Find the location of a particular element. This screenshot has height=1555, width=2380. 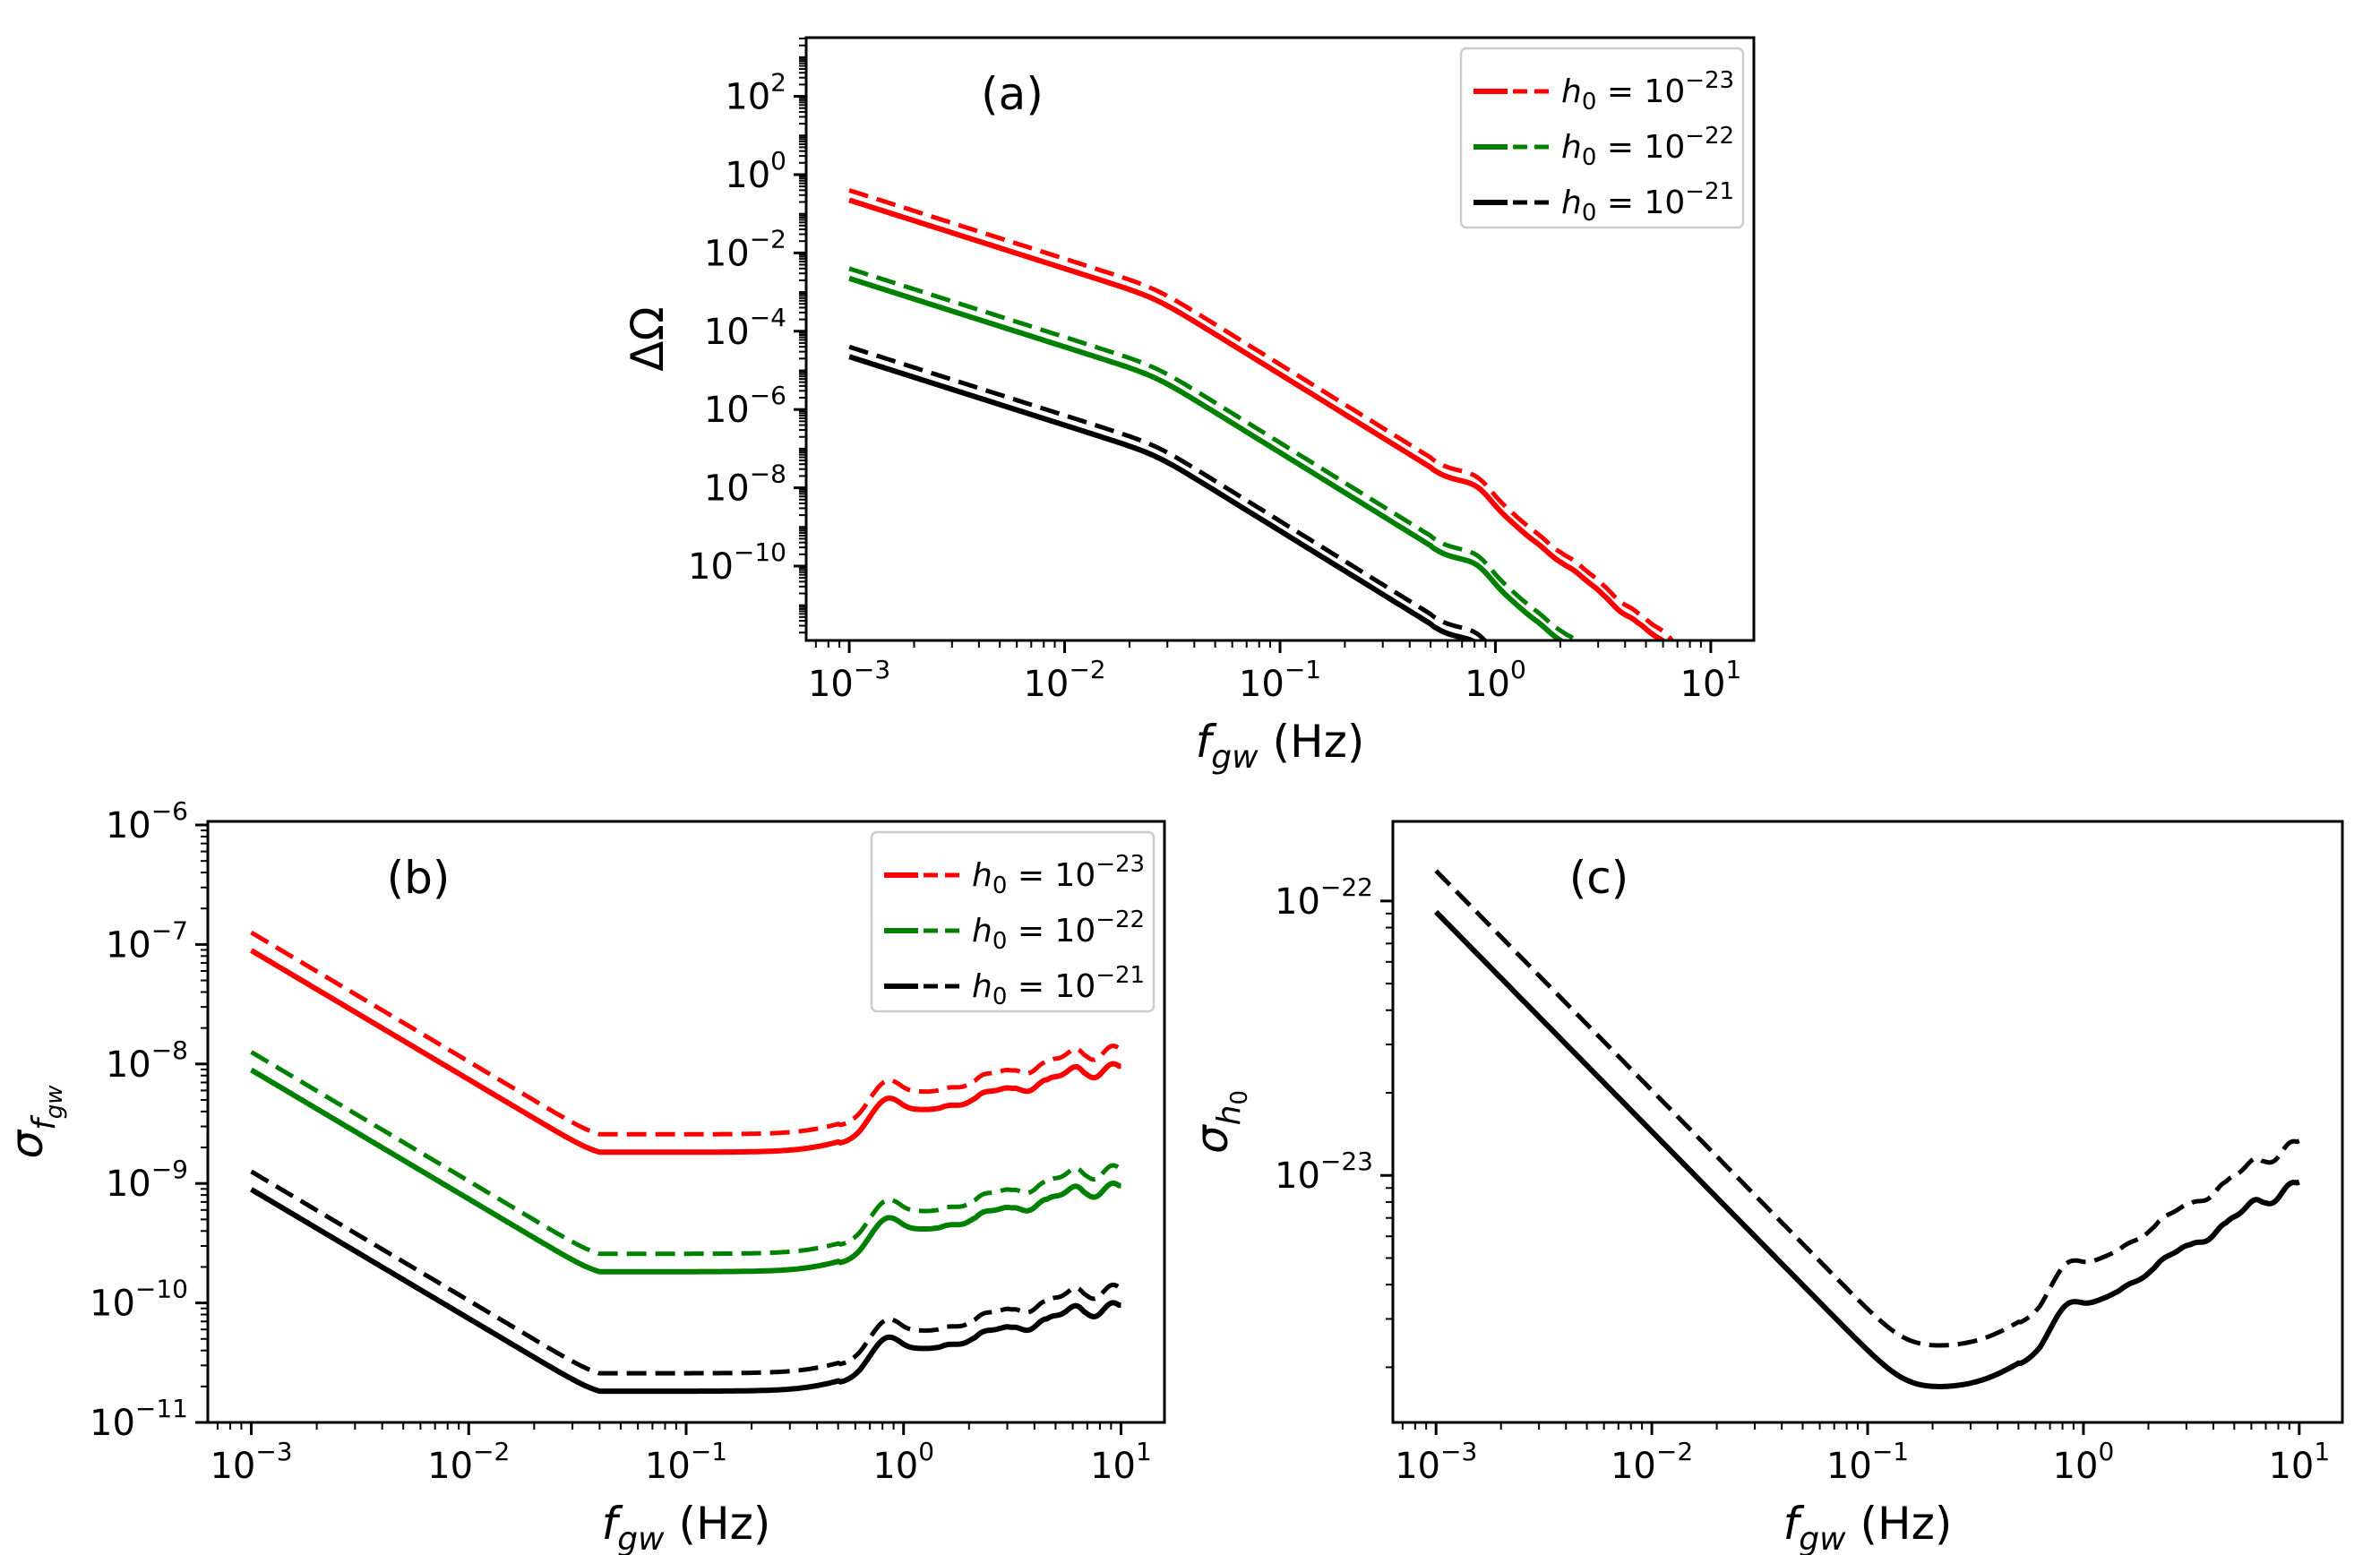

y-tick-label: 10⁻¹¹ is located at coordinates (139, 1419).